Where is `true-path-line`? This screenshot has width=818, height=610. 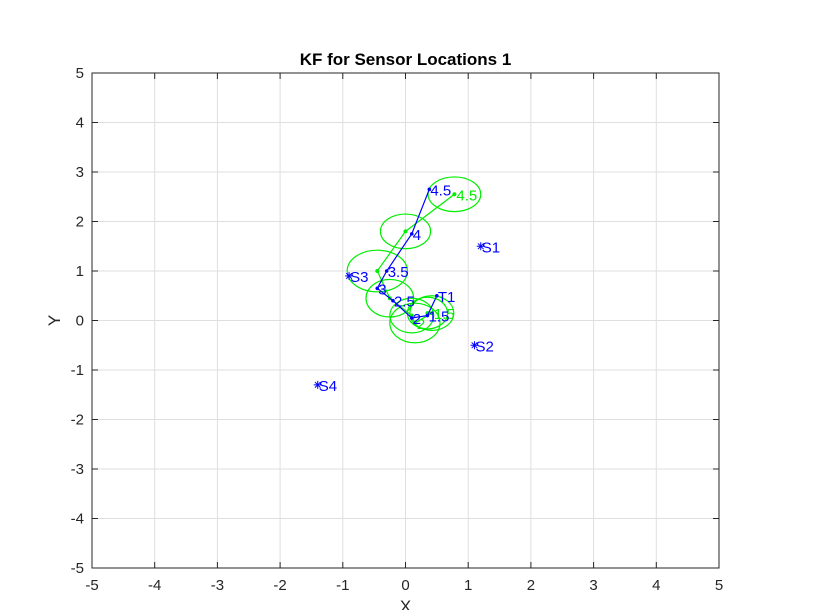
true-path-line is located at coordinates (407, 254).